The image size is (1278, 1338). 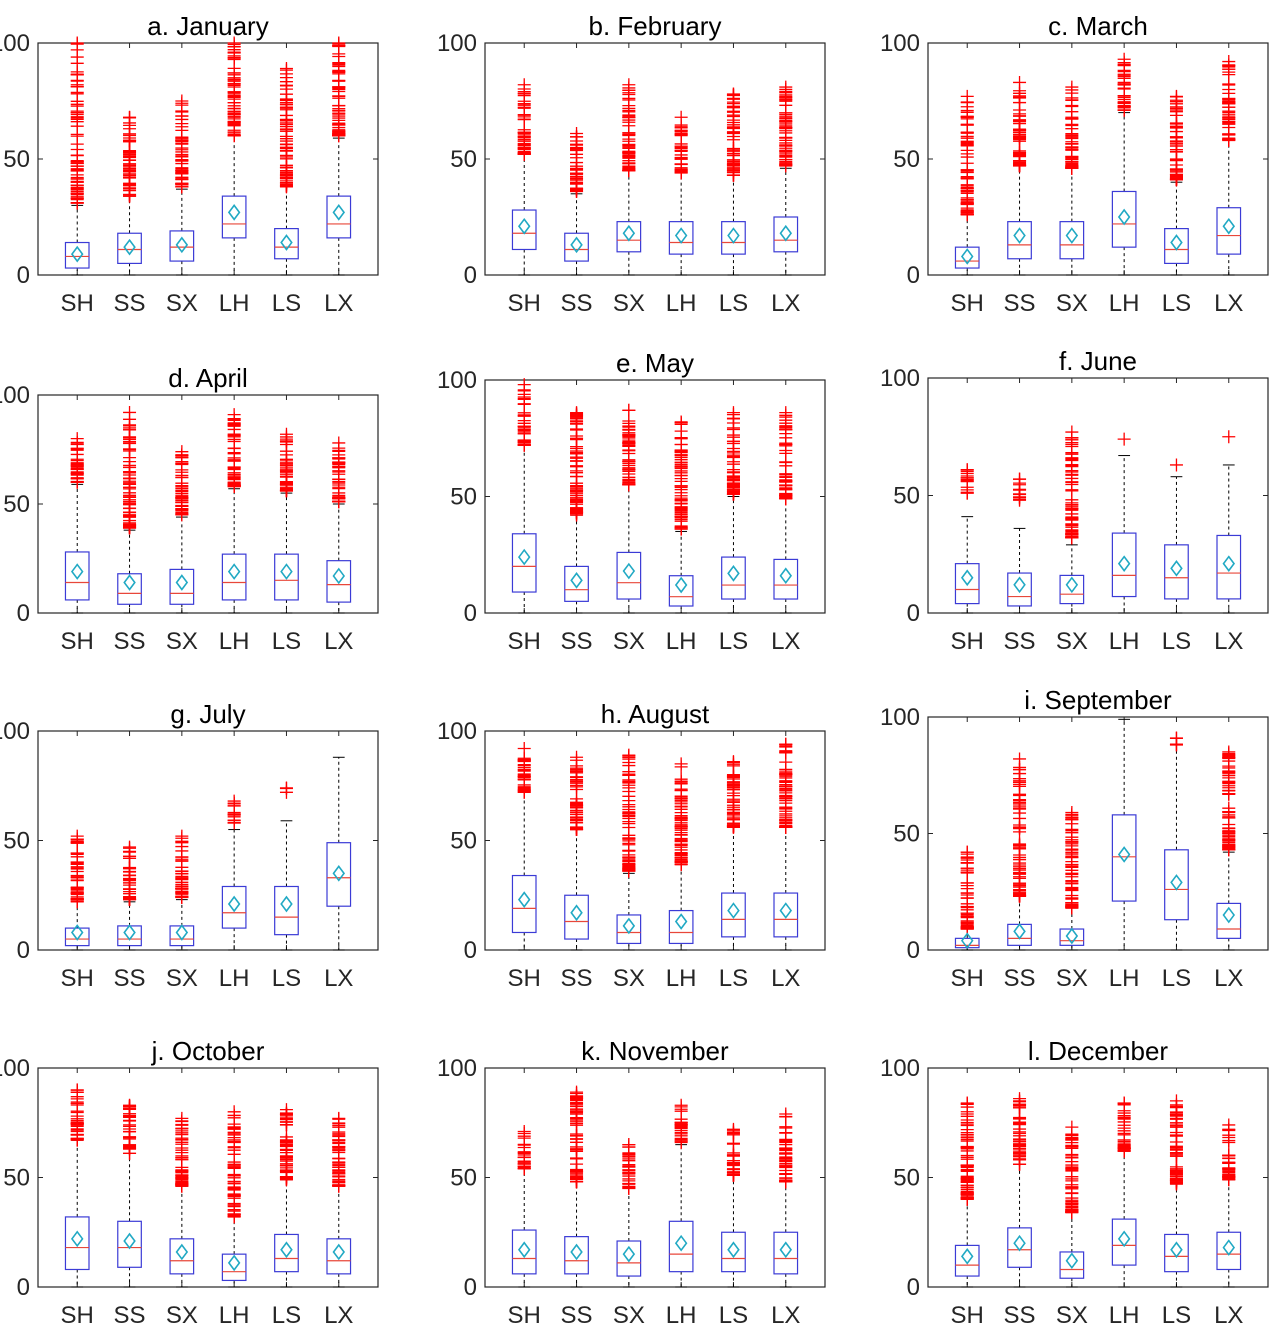 I want to click on category-label: SS, so click(x=577, y=1315).